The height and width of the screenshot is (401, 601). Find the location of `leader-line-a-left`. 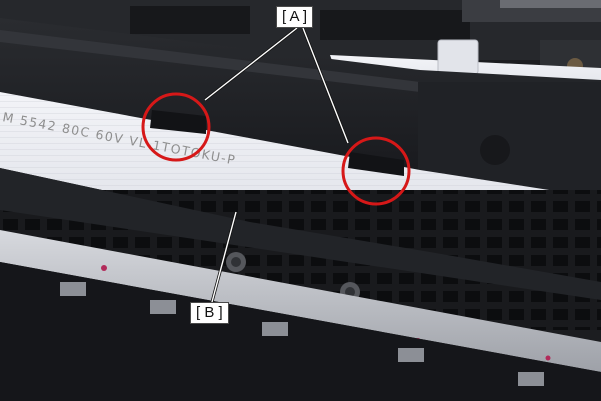

leader-line-a-left is located at coordinates (251, 64).